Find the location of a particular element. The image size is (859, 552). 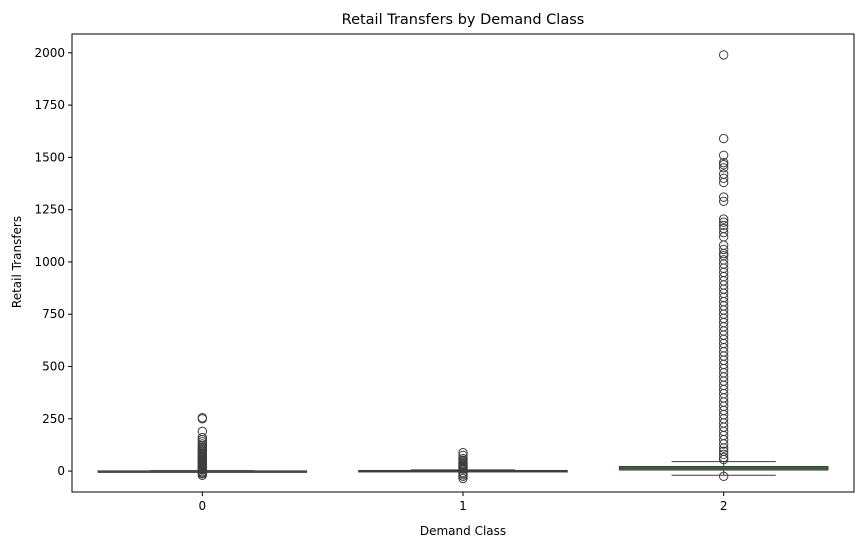

chart-title: Retail Transfers by Demand Class is located at coordinates (463, 20).